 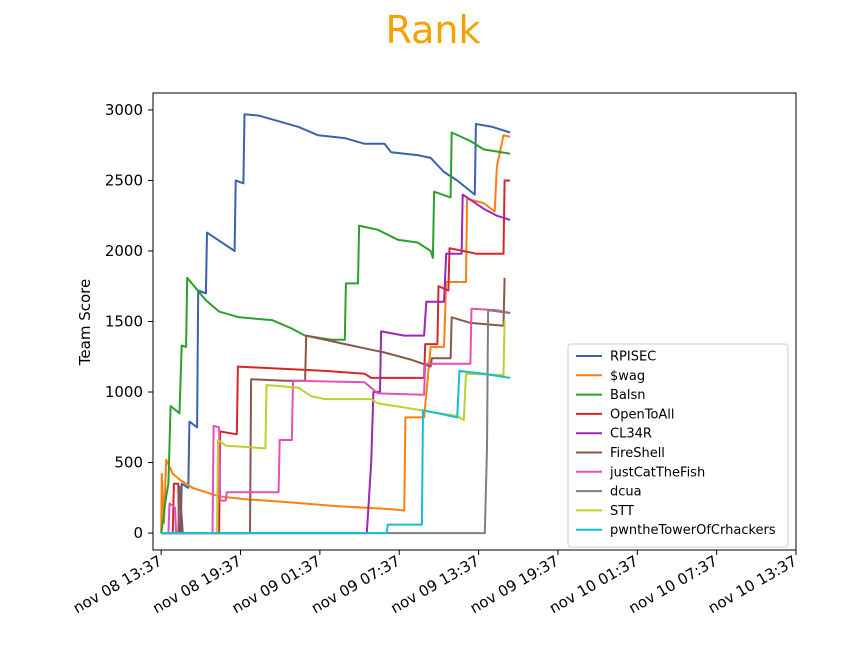 What do you see at coordinates (85, 322) in the screenshot?
I see `y-axis-label: Team Score` at bounding box center [85, 322].